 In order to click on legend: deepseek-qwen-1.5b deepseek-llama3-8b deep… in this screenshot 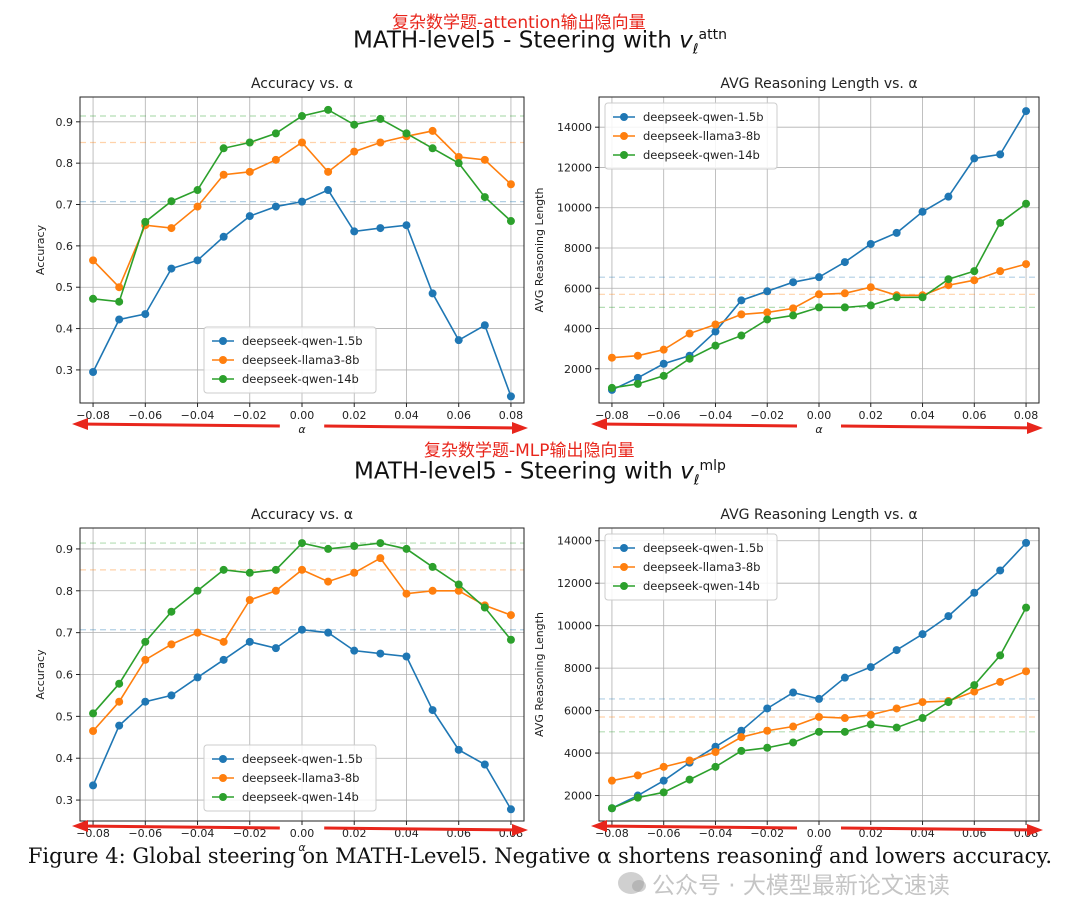, I will do `click(290, 778)`.